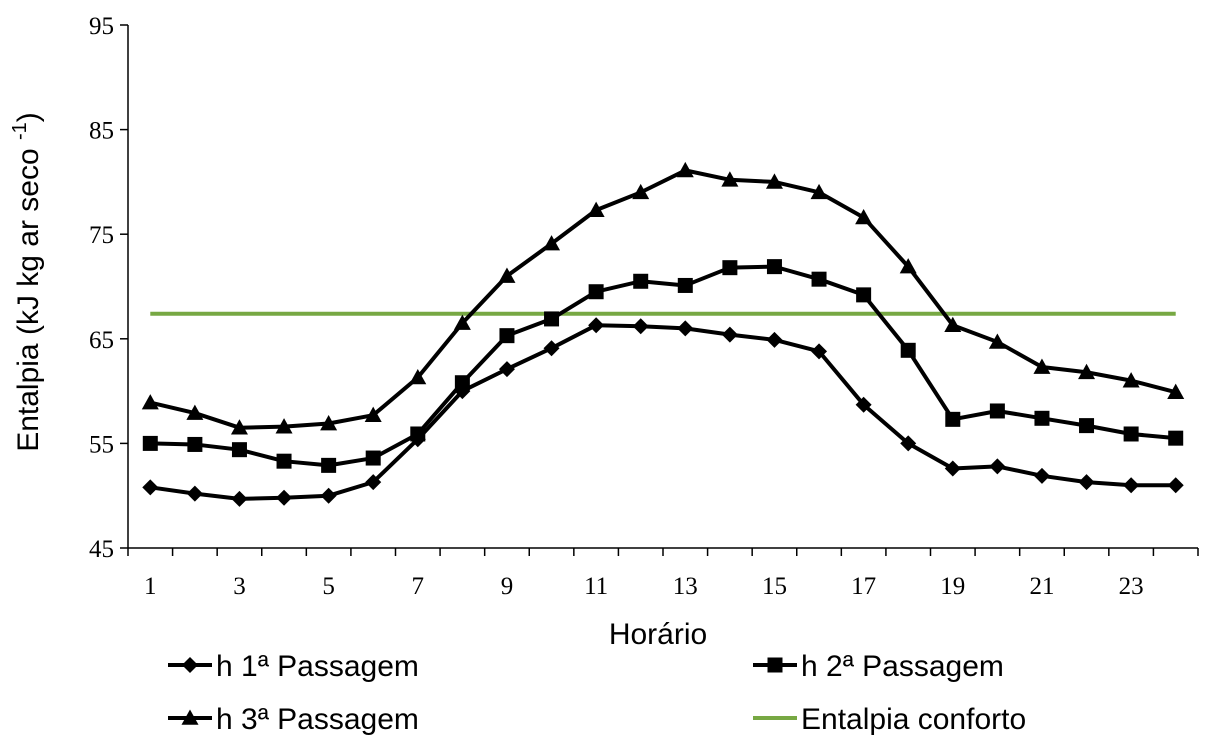 The height and width of the screenshot is (740, 1206). What do you see at coordinates (101, 549) in the screenshot?
I see `y-tick-label: 45` at bounding box center [101, 549].